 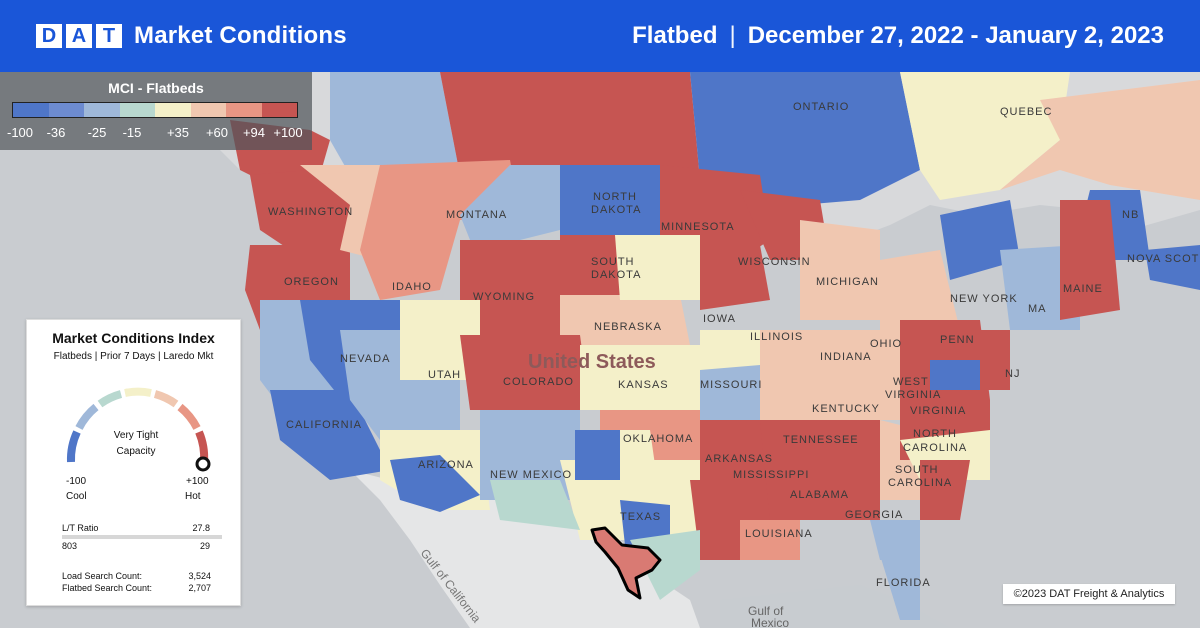 What do you see at coordinates (107, 588) in the screenshot?
I see `flatbed-search-label: Flatbed Search Count:` at bounding box center [107, 588].